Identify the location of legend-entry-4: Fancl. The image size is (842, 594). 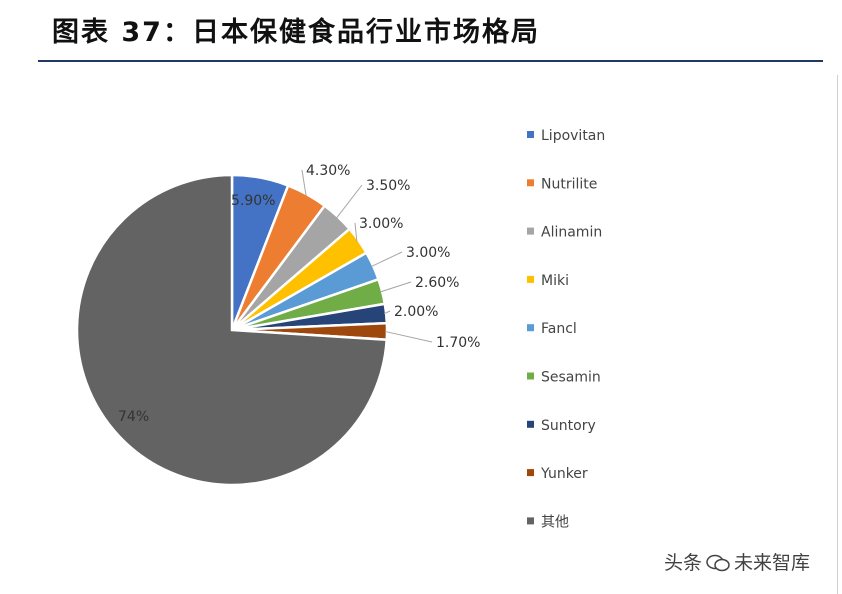
(559, 329).